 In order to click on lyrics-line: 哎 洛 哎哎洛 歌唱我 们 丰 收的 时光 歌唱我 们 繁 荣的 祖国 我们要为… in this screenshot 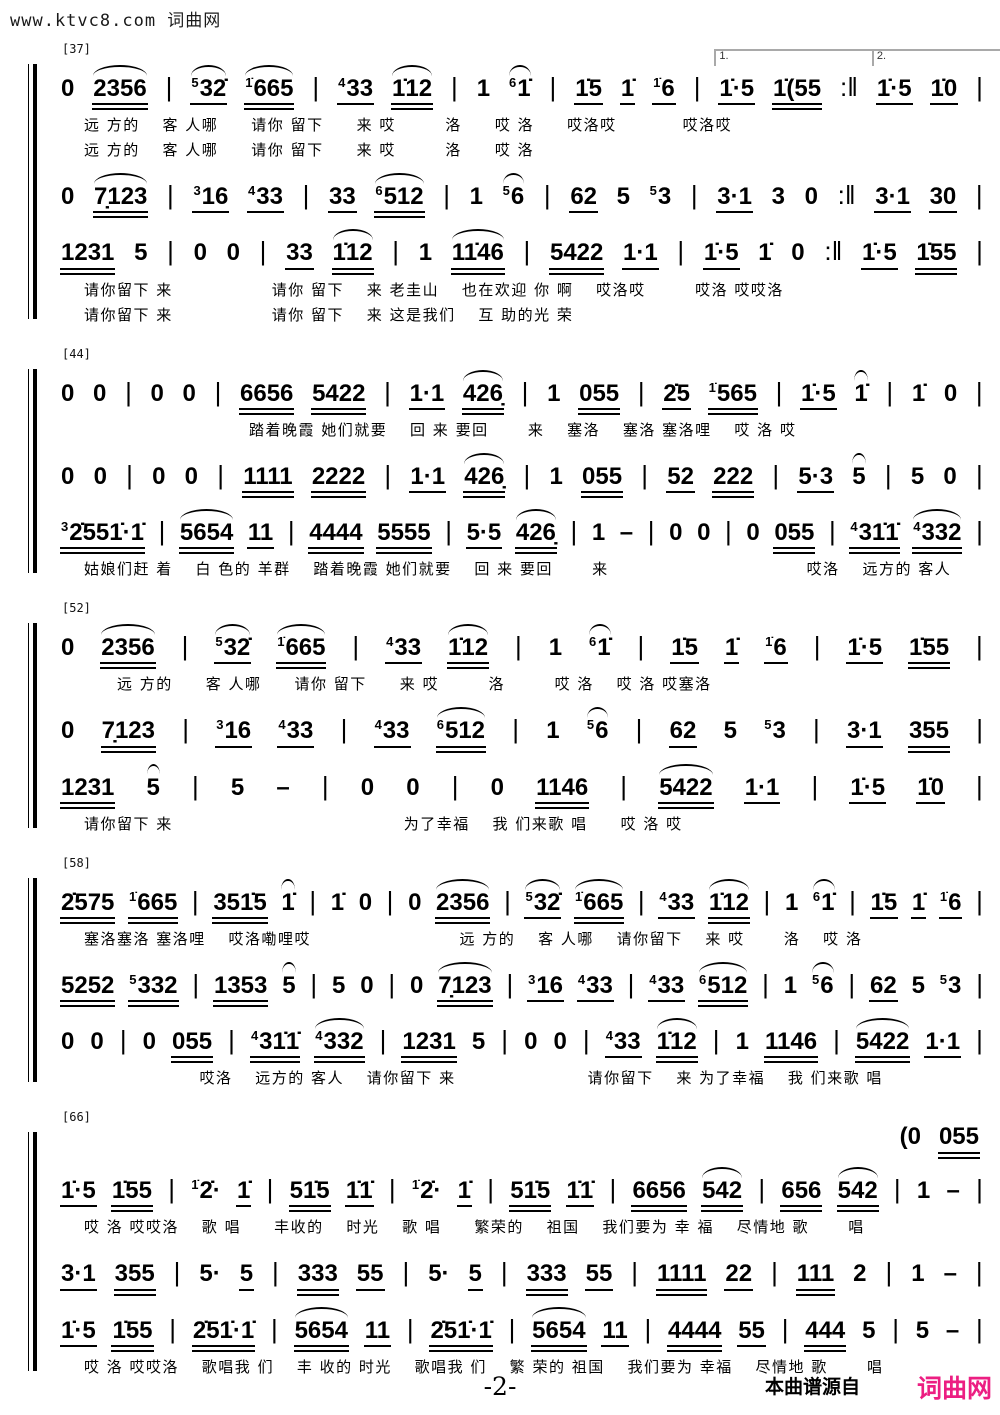, I will do `click(484, 1366)`.